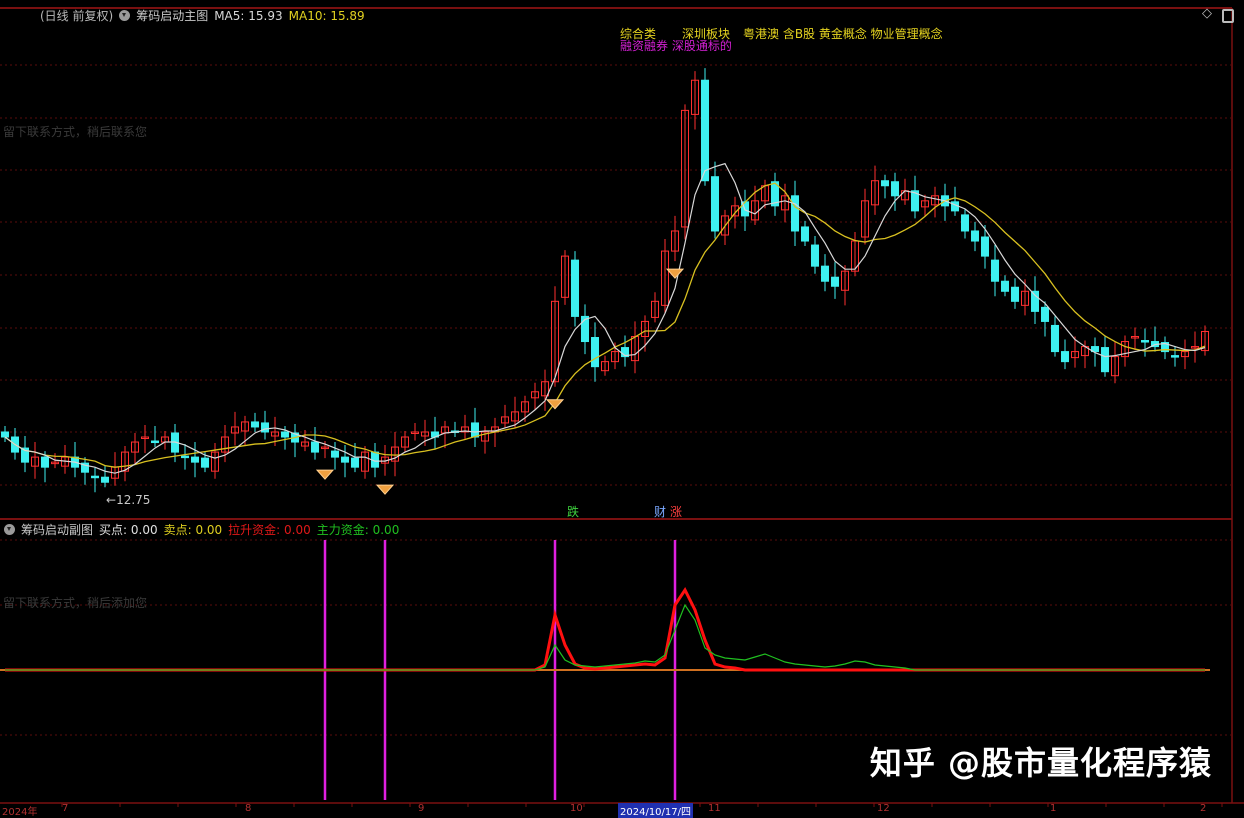 The width and height of the screenshot is (1244, 818). What do you see at coordinates (172, 16) in the screenshot?
I see `main-indicator-name: 筹码启动主图` at bounding box center [172, 16].